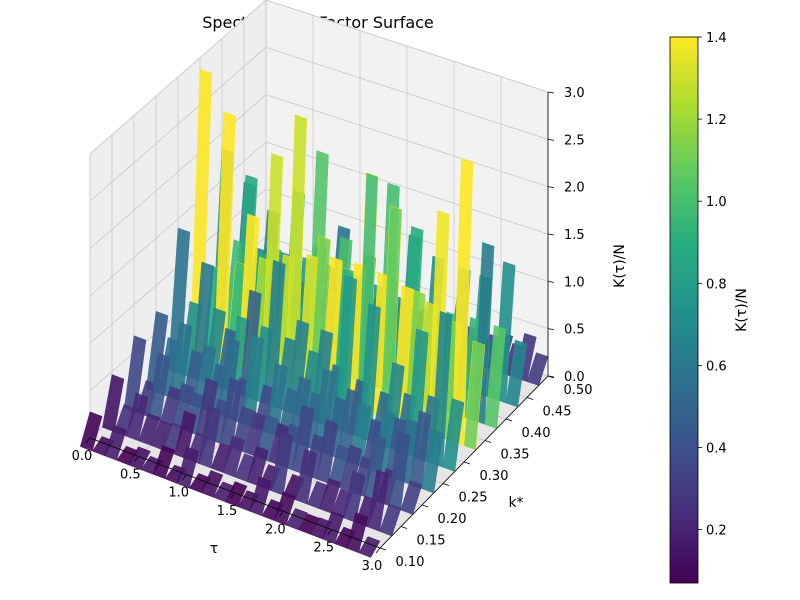 This screenshot has width=800, height=600. Describe the element at coordinates (716, 120) in the screenshot. I see `colorbar-tick-label: 1.2` at that location.